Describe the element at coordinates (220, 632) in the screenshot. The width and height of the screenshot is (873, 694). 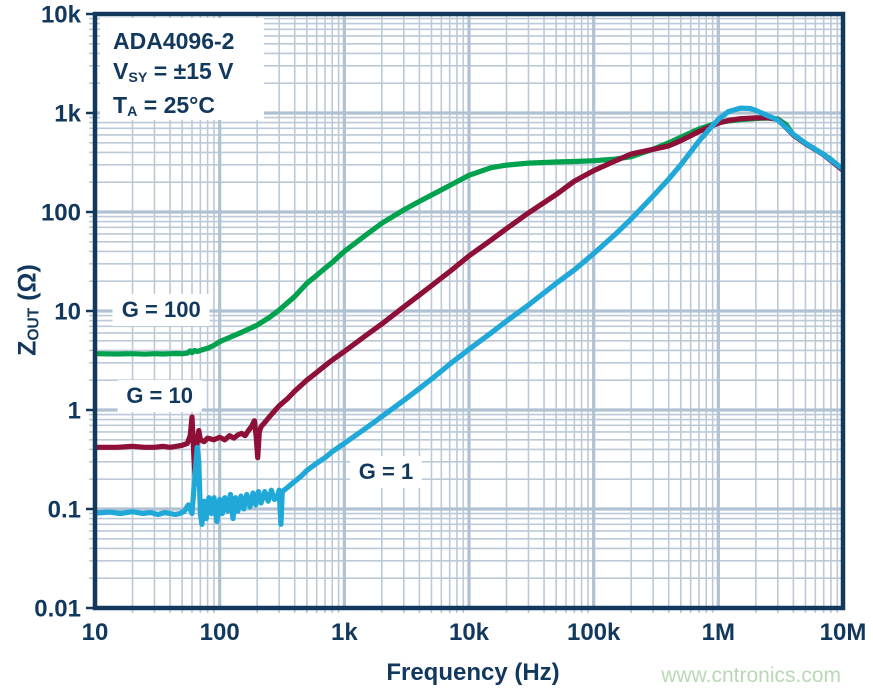
I see `x-tick-label: 100` at that location.